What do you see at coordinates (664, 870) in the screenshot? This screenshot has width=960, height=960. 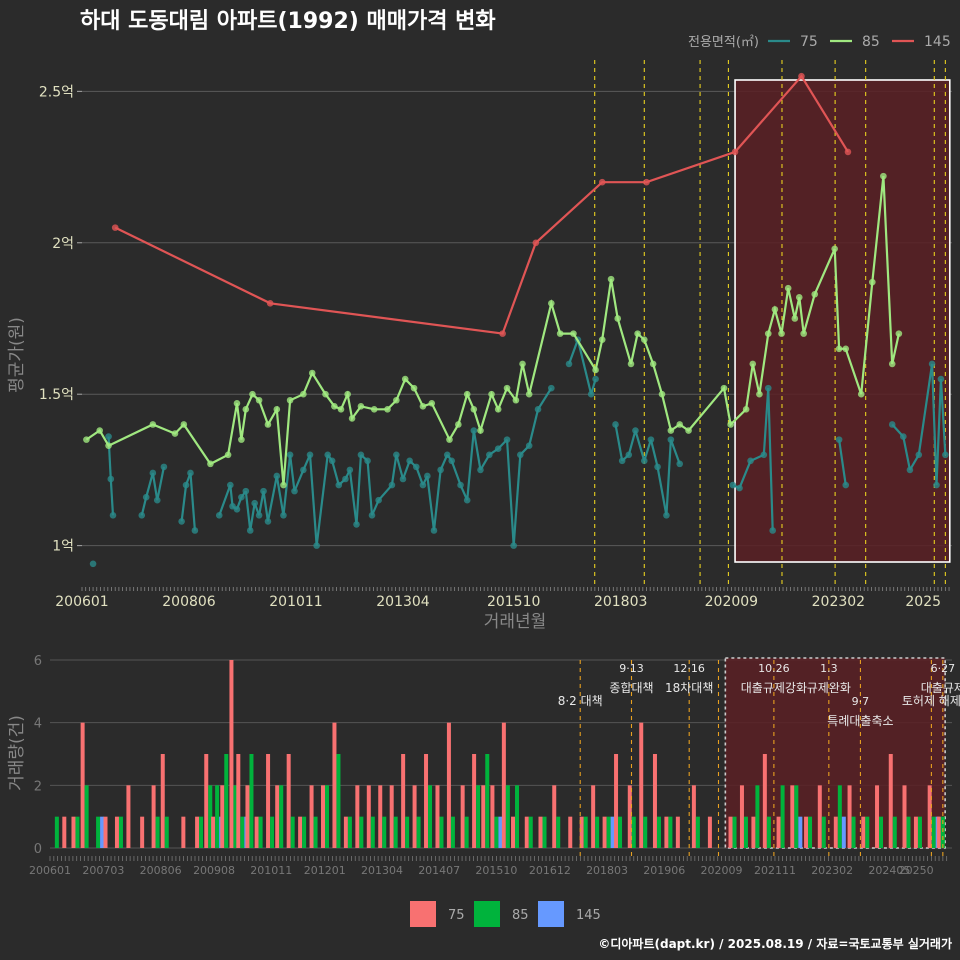 I see `bottom-x-tick-11: 201906` at bounding box center [664, 870].